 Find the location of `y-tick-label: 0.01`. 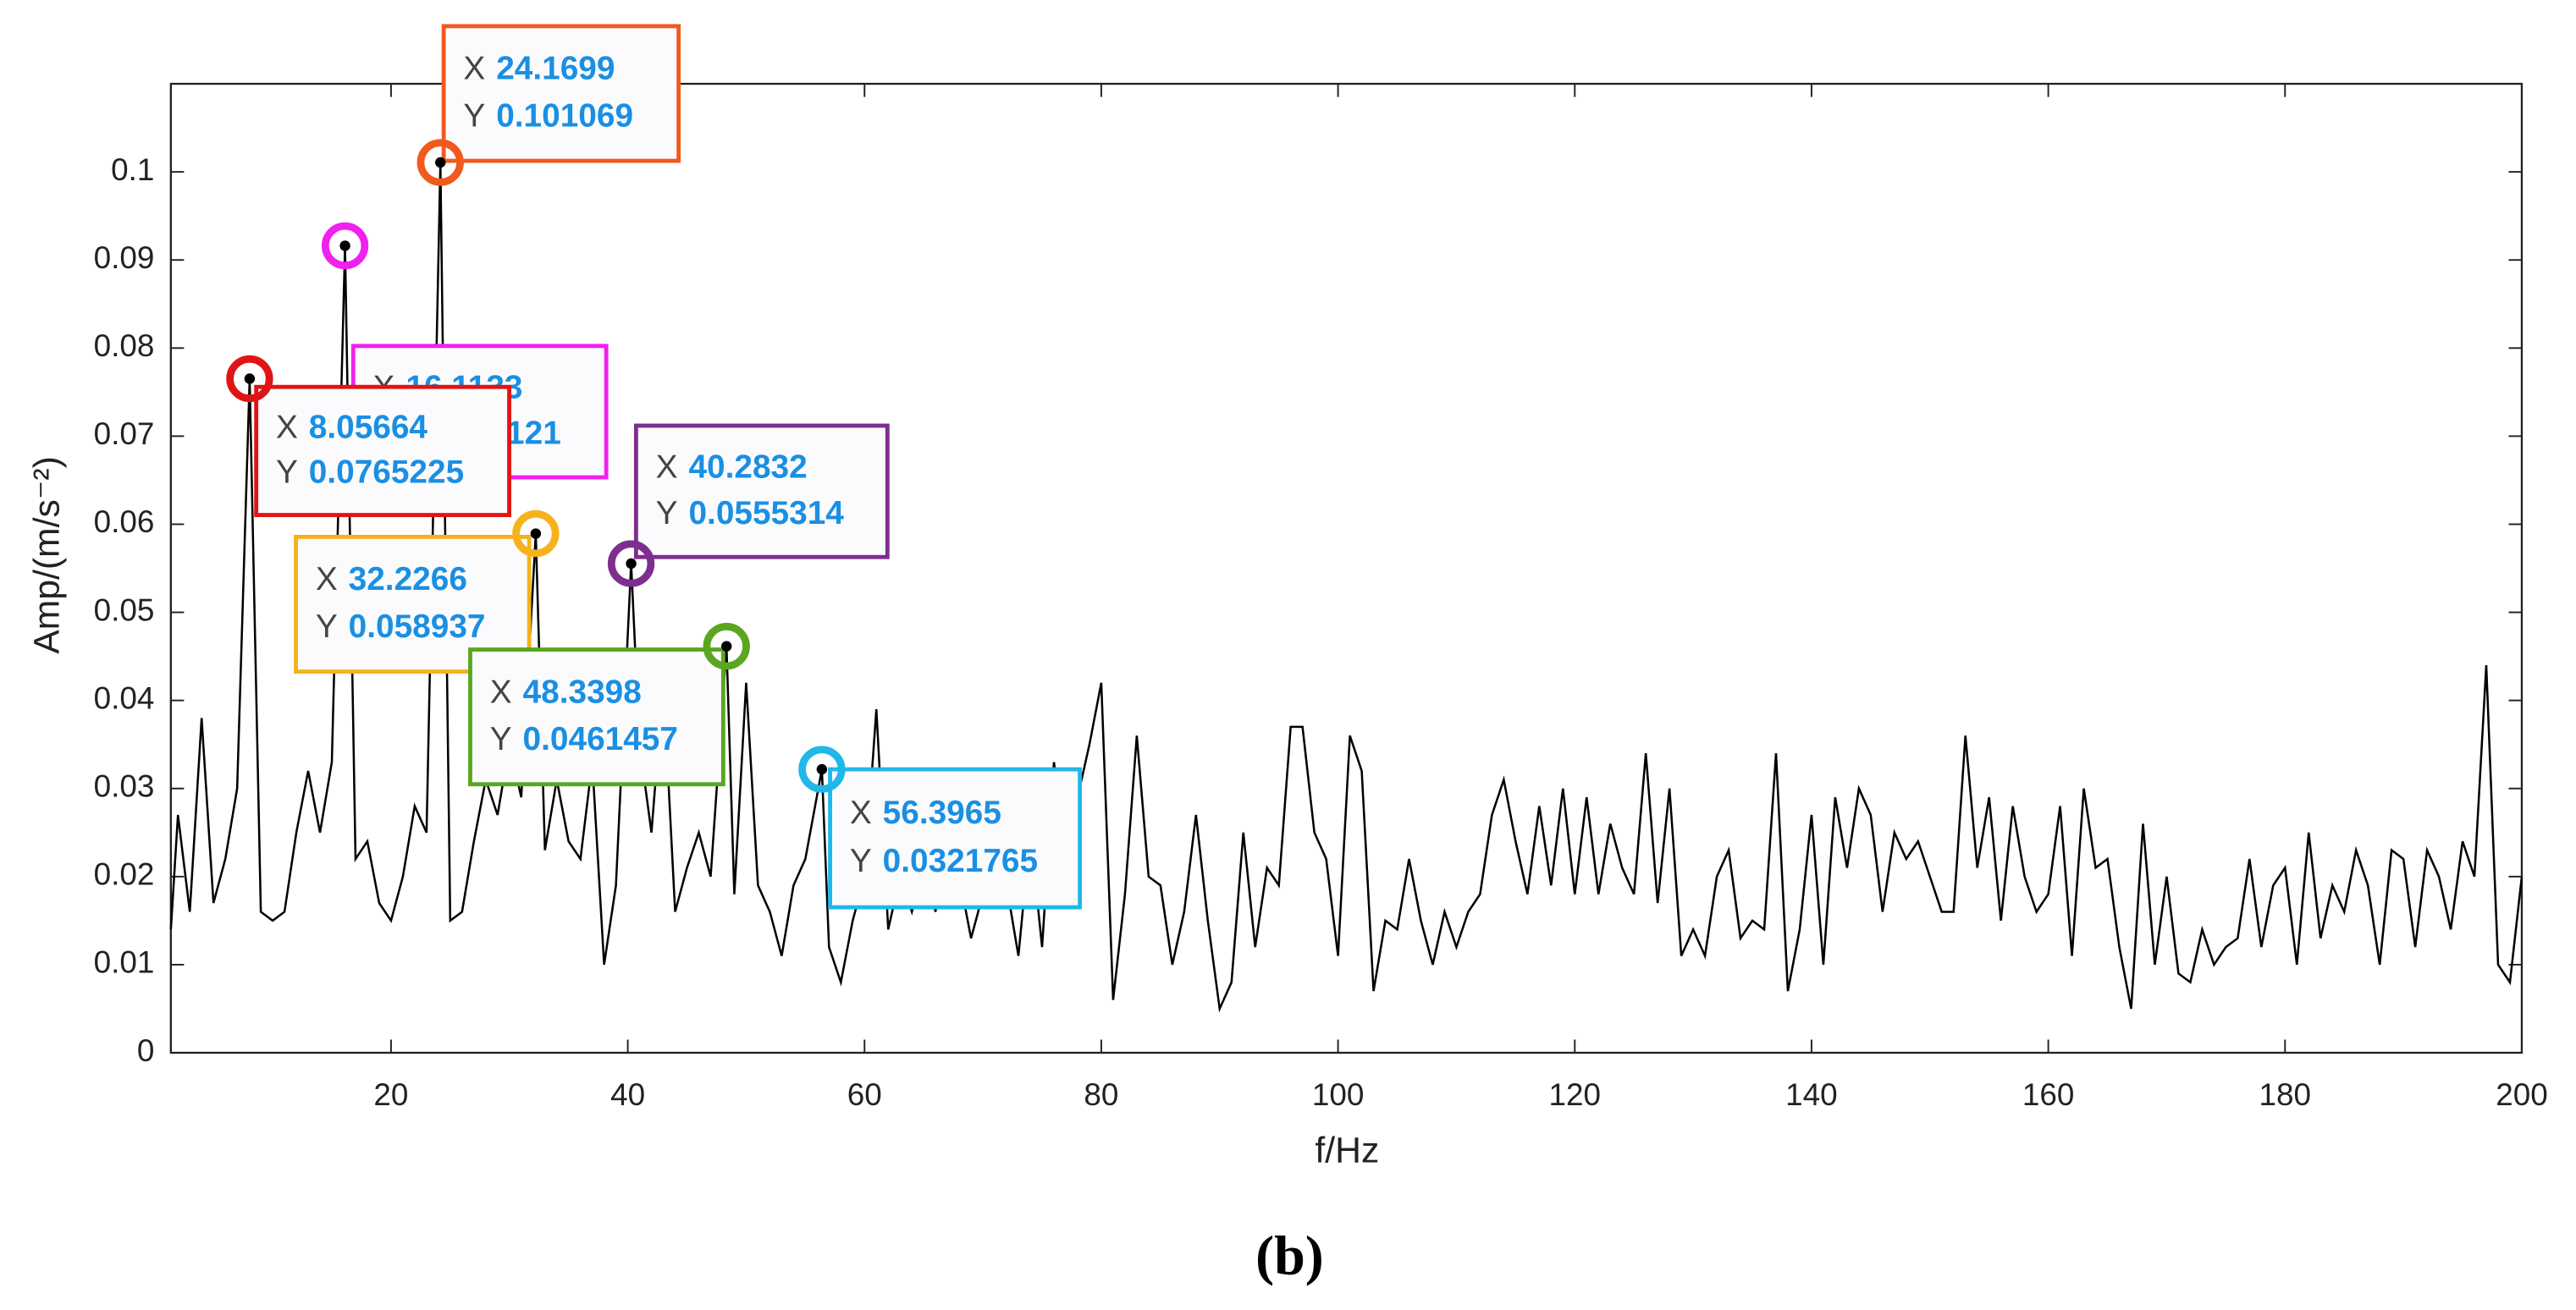

y-tick-label: 0.01 is located at coordinates (125, 962).